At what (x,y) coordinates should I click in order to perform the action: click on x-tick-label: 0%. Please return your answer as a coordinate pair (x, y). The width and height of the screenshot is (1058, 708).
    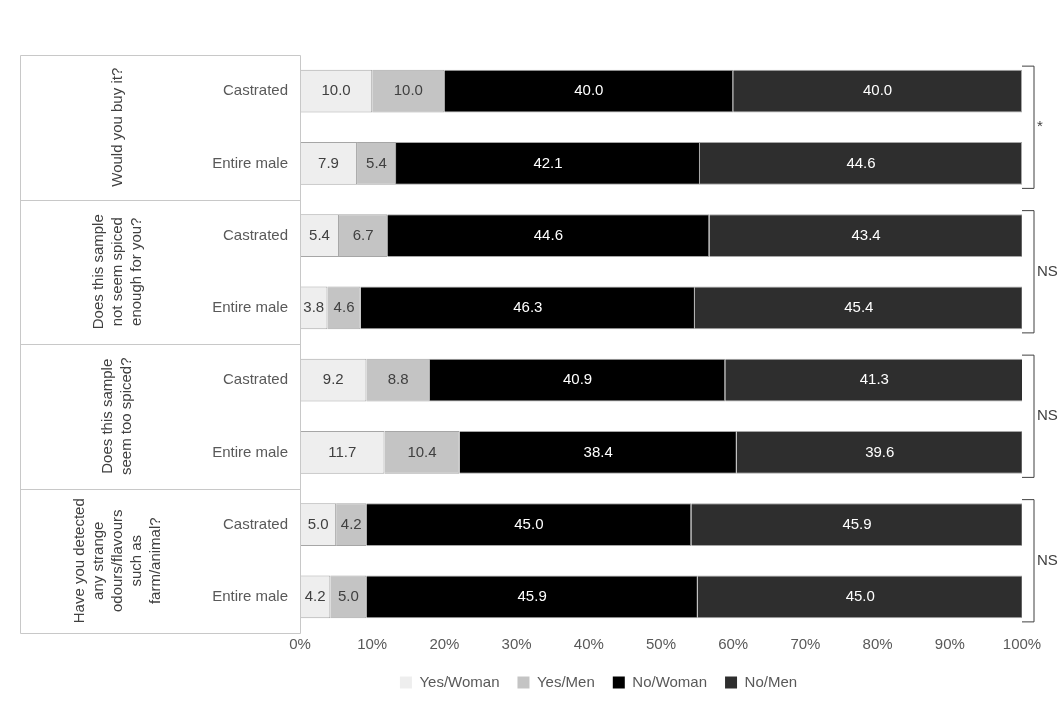
    Looking at the image, I should click on (300, 644).